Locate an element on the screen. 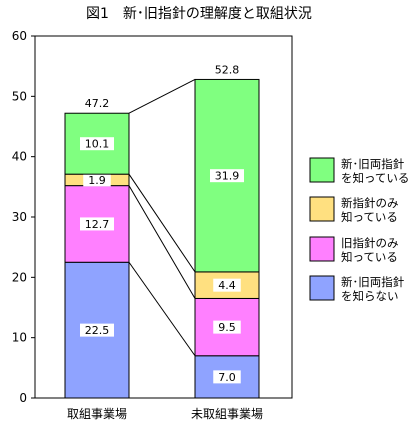  data-label: 1.9 is located at coordinates (97, 180).